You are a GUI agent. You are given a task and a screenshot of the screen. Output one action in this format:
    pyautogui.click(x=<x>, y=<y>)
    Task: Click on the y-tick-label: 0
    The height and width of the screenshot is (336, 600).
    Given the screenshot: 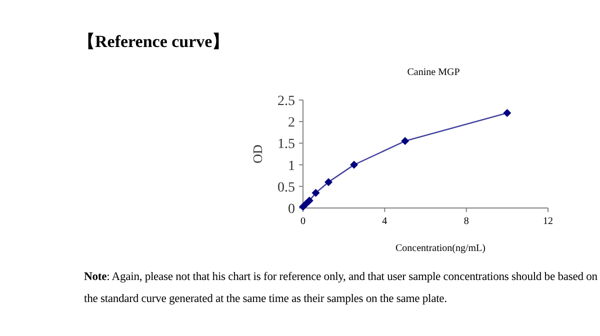 What is the action you would take?
    pyautogui.click(x=291, y=209)
    